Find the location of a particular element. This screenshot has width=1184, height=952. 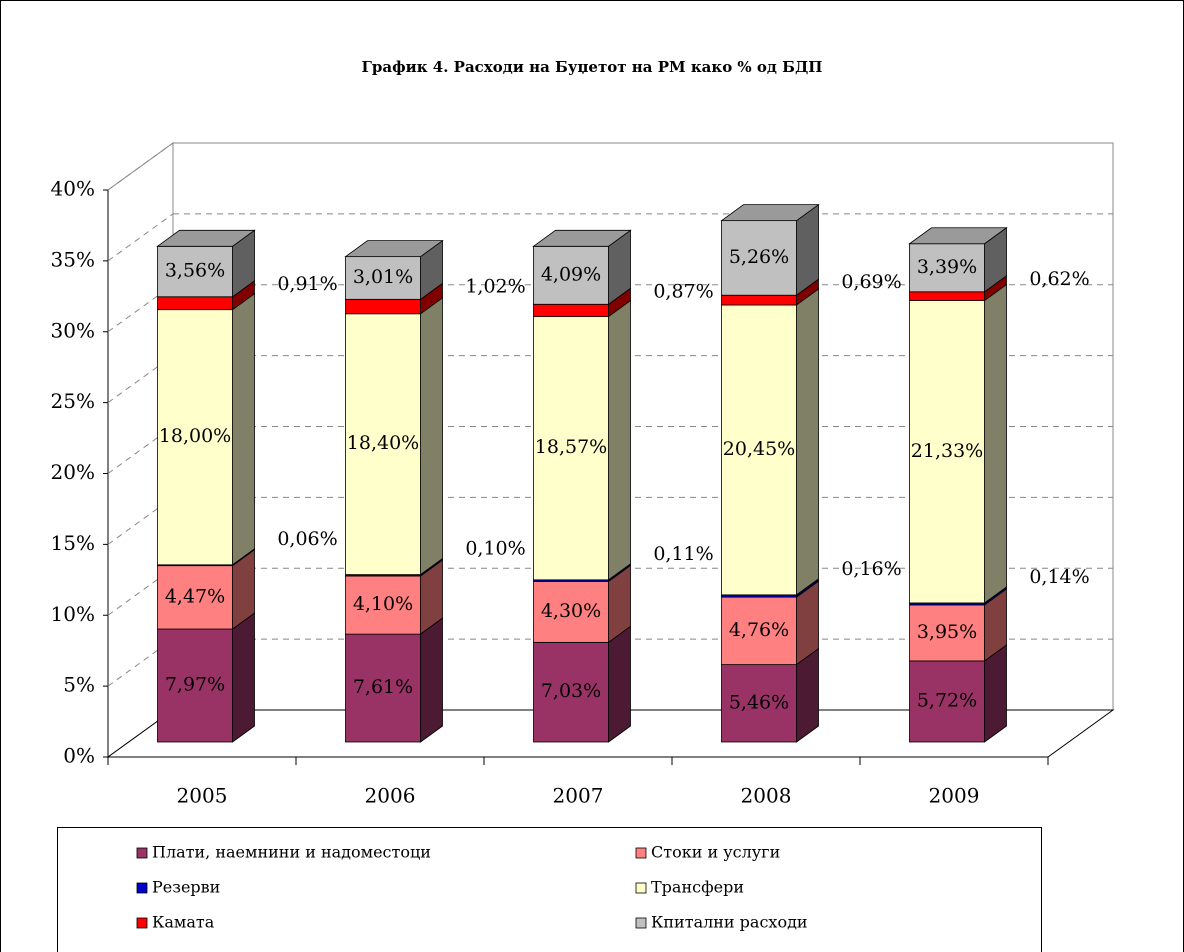

y-tick-label: 15% is located at coordinates (73, 543).